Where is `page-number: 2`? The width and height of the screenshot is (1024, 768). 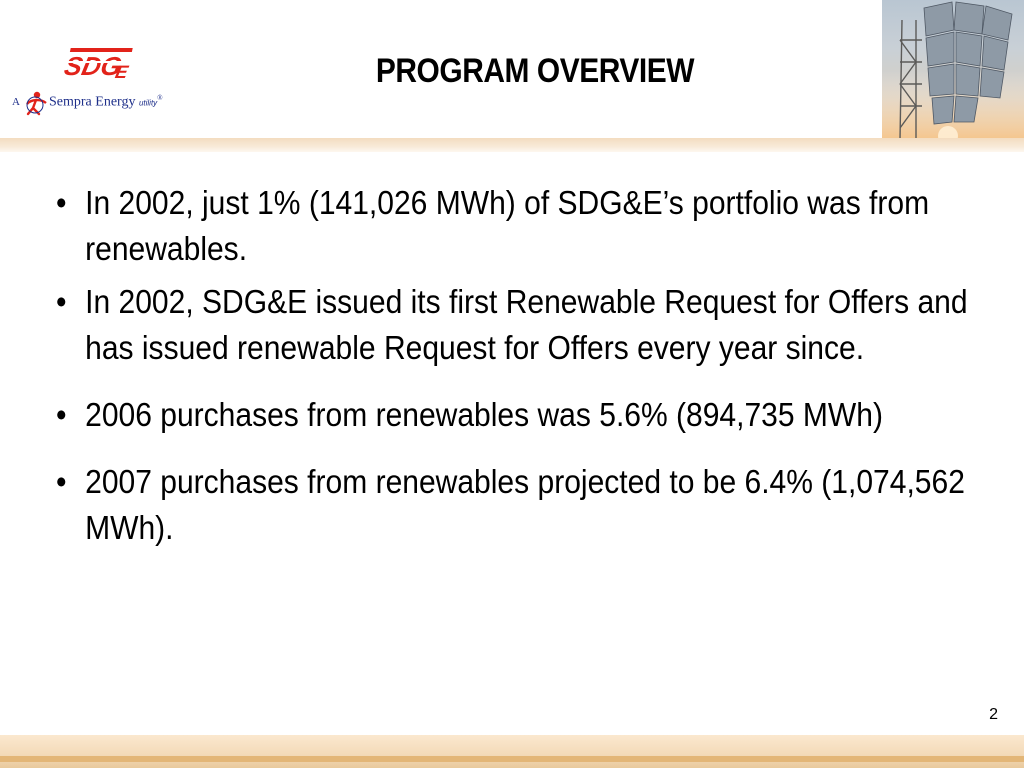 page-number: 2 is located at coordinates (993, 714).